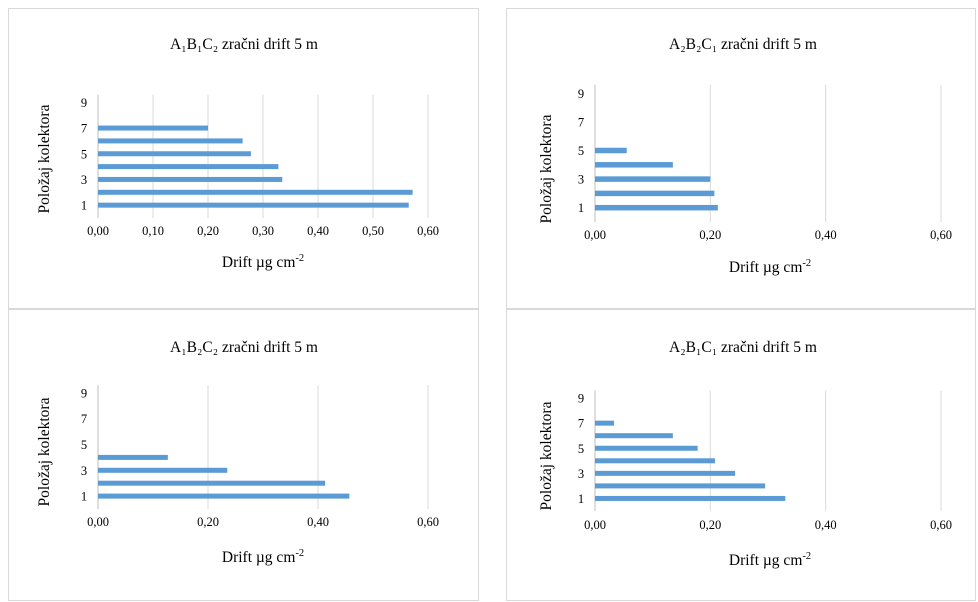 The width and height of the screenshot is (978, 602). What do you see at coordinates (263, 231) in the screenshot?
I see `x-tick-label: 0,30` at bounding box center [263, 231].